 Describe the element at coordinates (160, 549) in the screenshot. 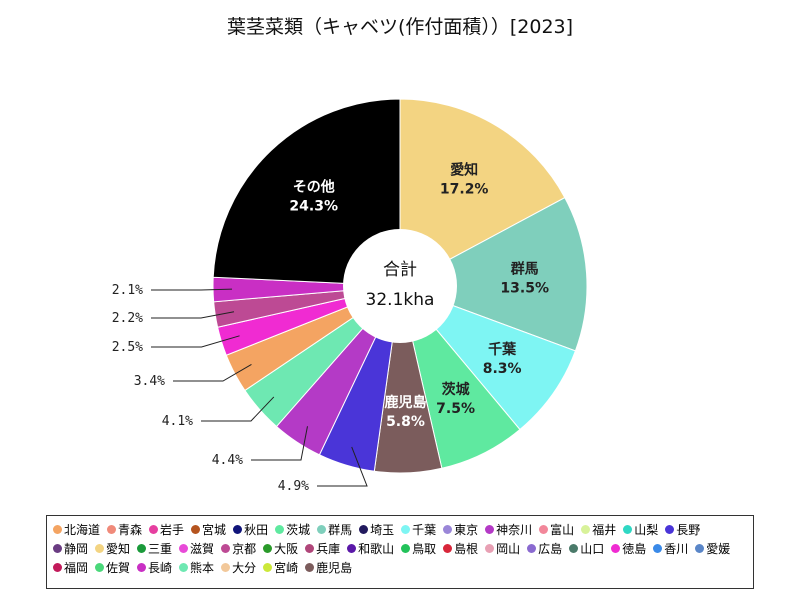

I see `legend-label: 三重` at that location.